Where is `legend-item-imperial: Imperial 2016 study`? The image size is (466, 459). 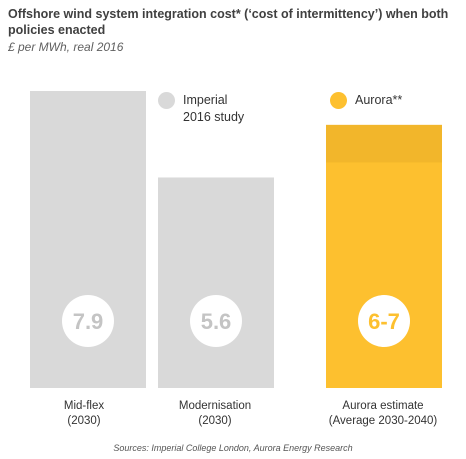
legend-item-imperial: Imperial 2016 study is located at coordinates (201, 109).